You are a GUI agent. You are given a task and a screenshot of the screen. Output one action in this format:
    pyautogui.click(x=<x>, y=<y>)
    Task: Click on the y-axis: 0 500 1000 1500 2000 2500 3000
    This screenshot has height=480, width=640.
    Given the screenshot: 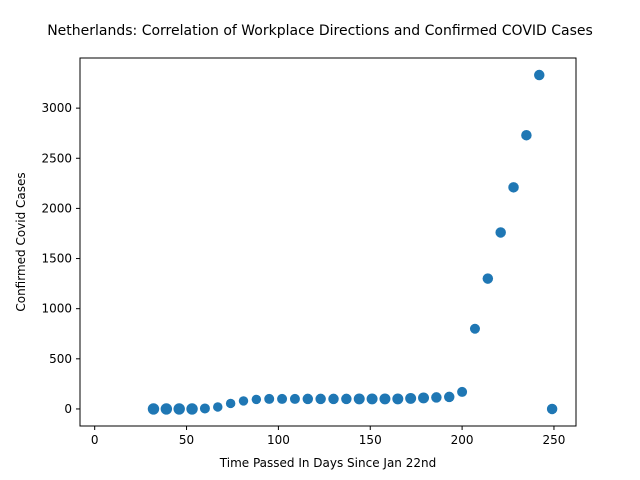 What is the action you would take?
    pyautogui.click(x=60, y=258)
    